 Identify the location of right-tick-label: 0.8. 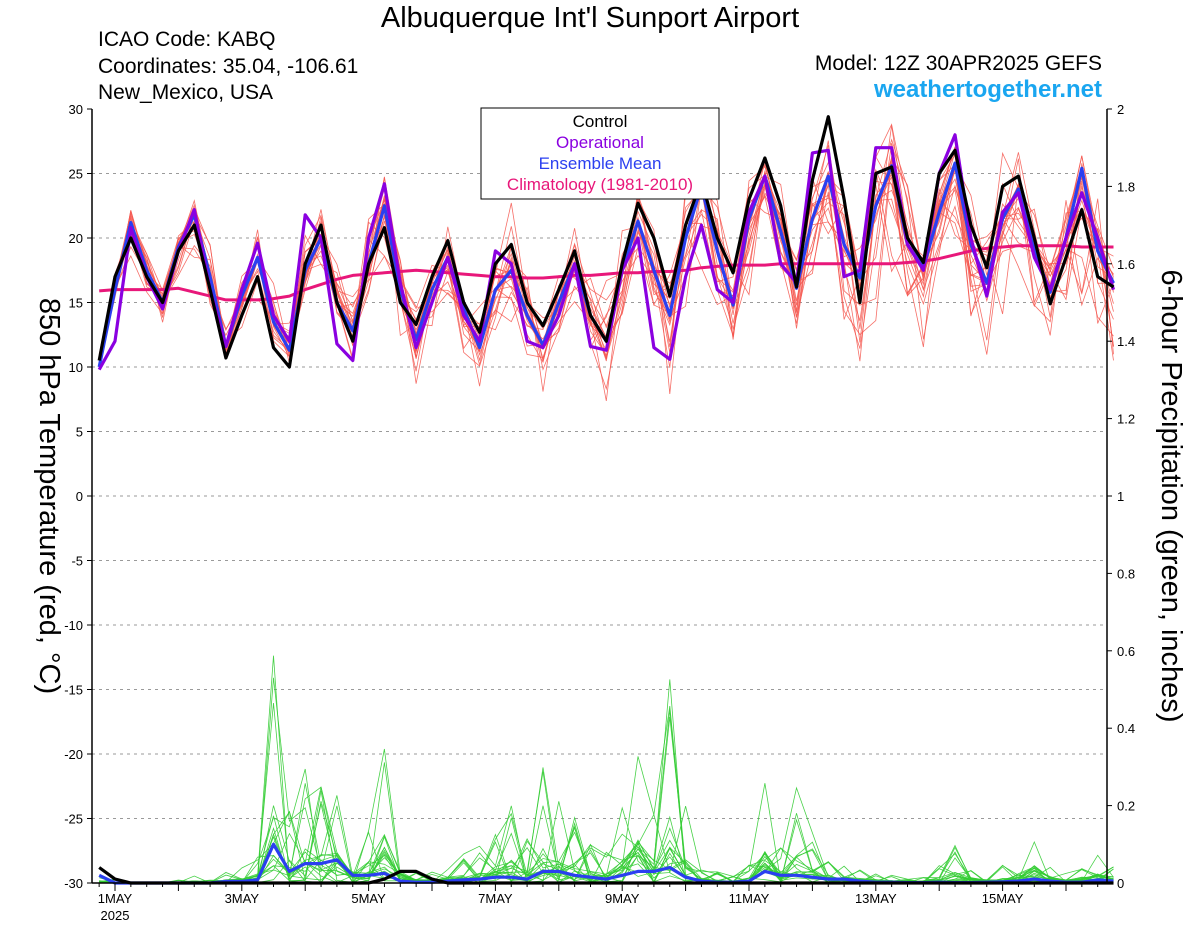
(1126, 573).